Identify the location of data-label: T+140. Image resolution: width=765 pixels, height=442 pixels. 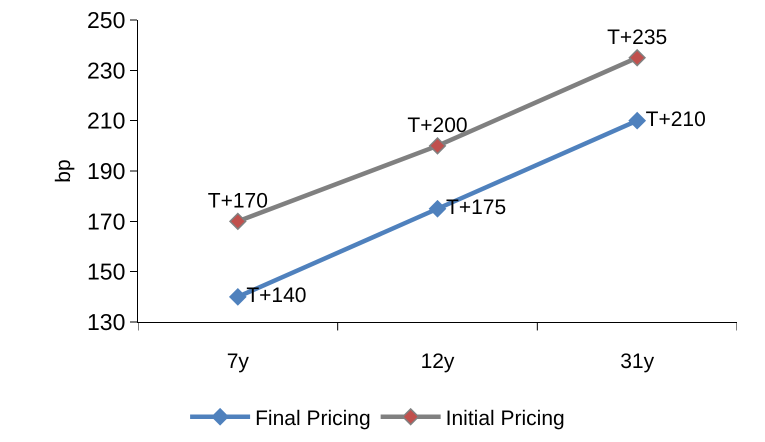
(276, 296).